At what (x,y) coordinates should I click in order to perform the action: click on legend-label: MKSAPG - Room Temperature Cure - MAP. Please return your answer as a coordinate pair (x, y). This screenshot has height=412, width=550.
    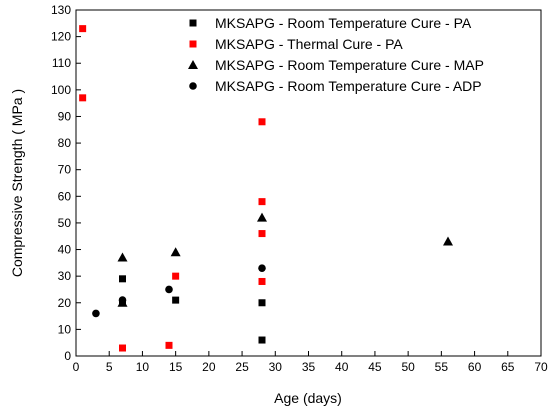
    Looking at the image, I should click on (349, 65).